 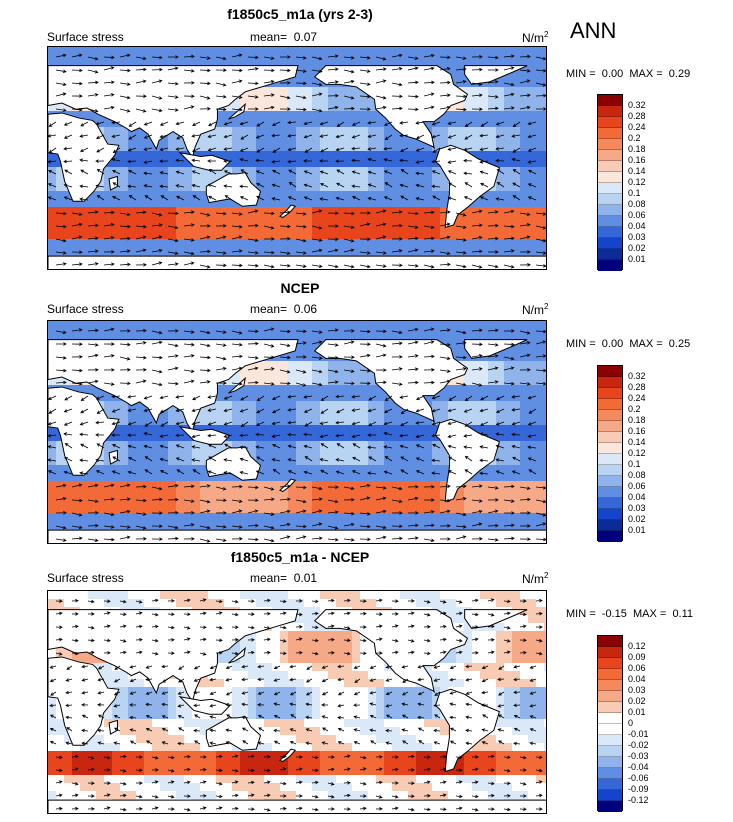 I want to click on panel-3-variable: Surface stress, so click(x=85, y=578).